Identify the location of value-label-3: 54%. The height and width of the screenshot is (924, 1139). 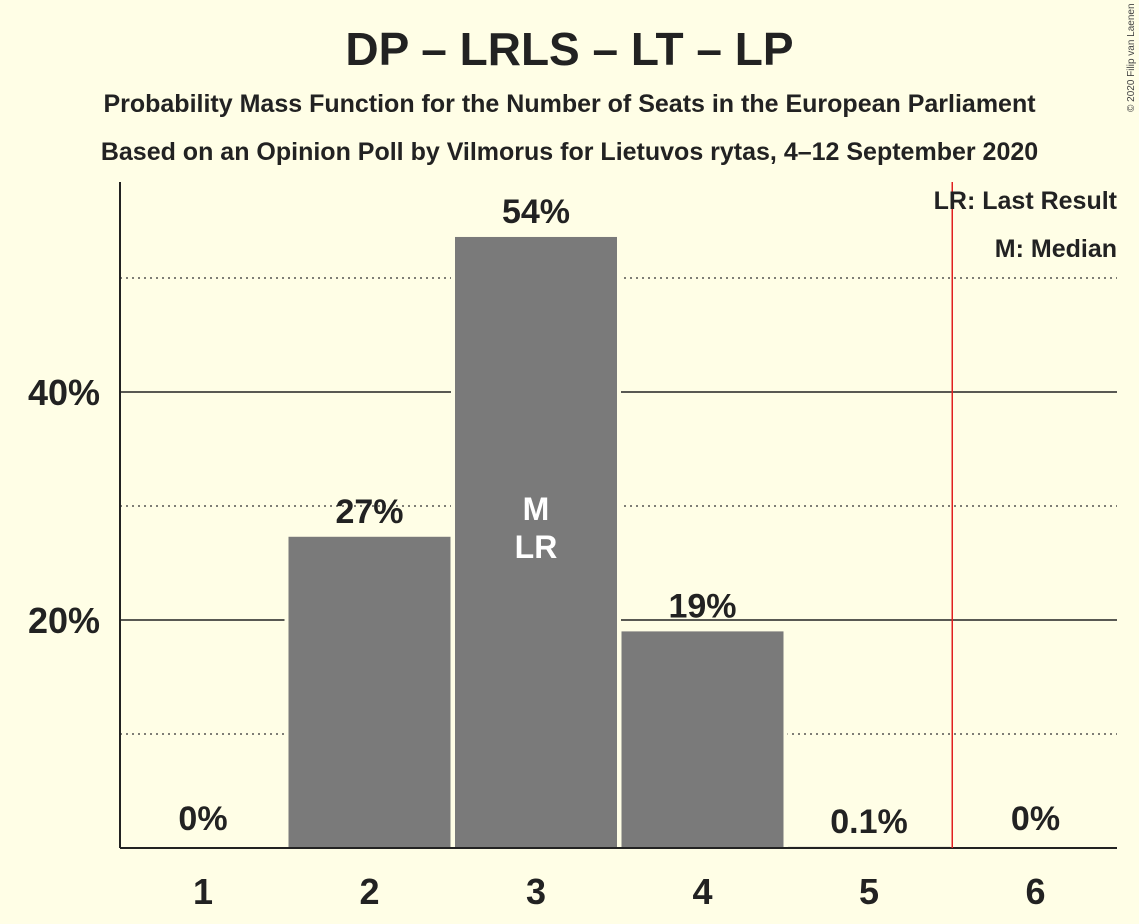
(536, 212).